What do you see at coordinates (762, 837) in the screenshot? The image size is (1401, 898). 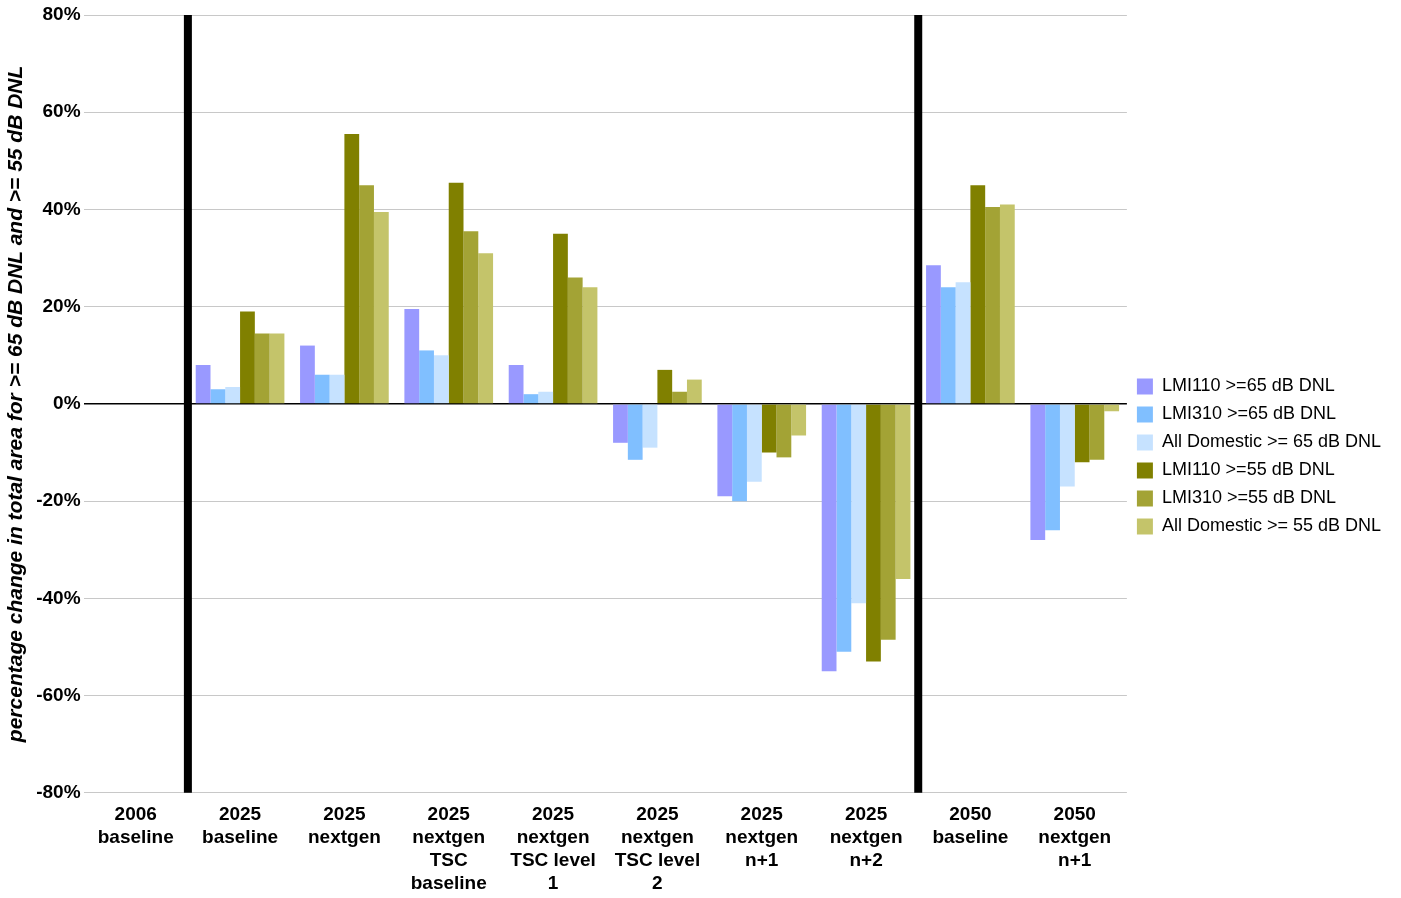 I see `x-tick-label: 2025 nextgen n+1` at bounding box center [762, 837].